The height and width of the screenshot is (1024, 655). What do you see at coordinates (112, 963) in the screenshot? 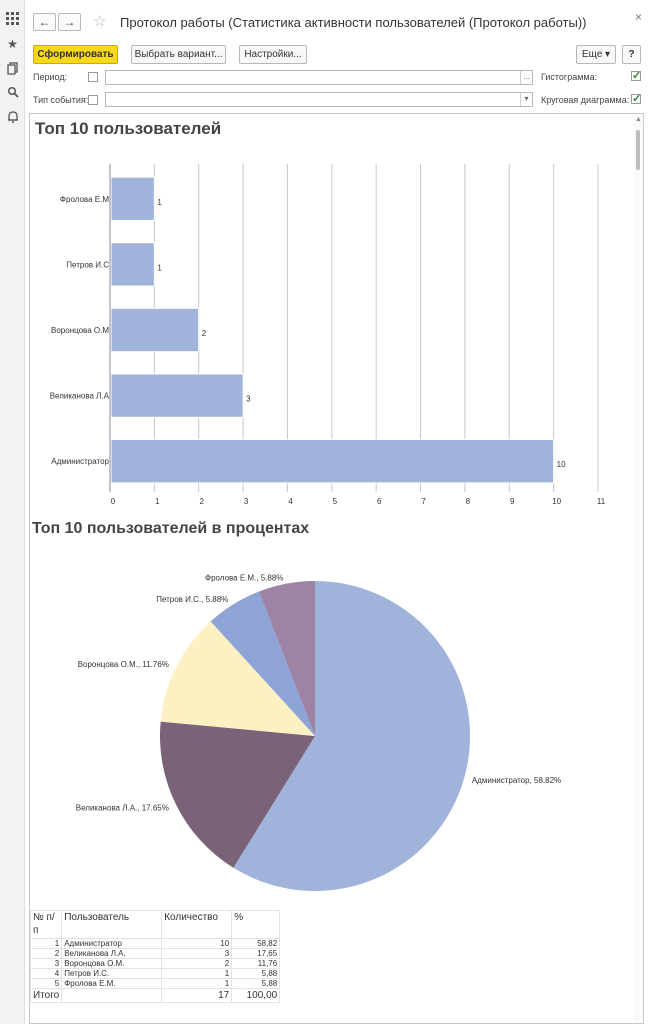
I see `row-user: Воронцова О.М.` at bounding box center [112, 963].